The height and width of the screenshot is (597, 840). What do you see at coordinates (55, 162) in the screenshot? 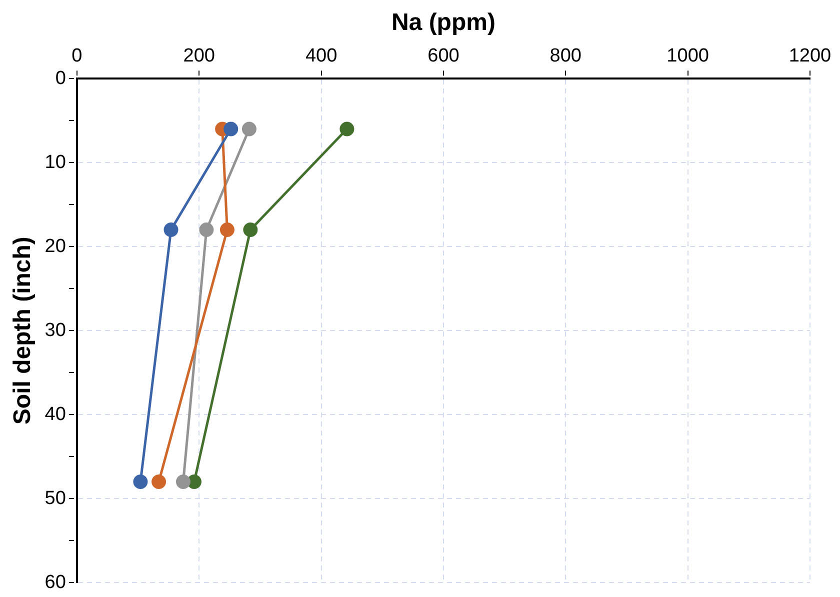
I see `y-tick-label: 10` at bounding box center [55, 162].